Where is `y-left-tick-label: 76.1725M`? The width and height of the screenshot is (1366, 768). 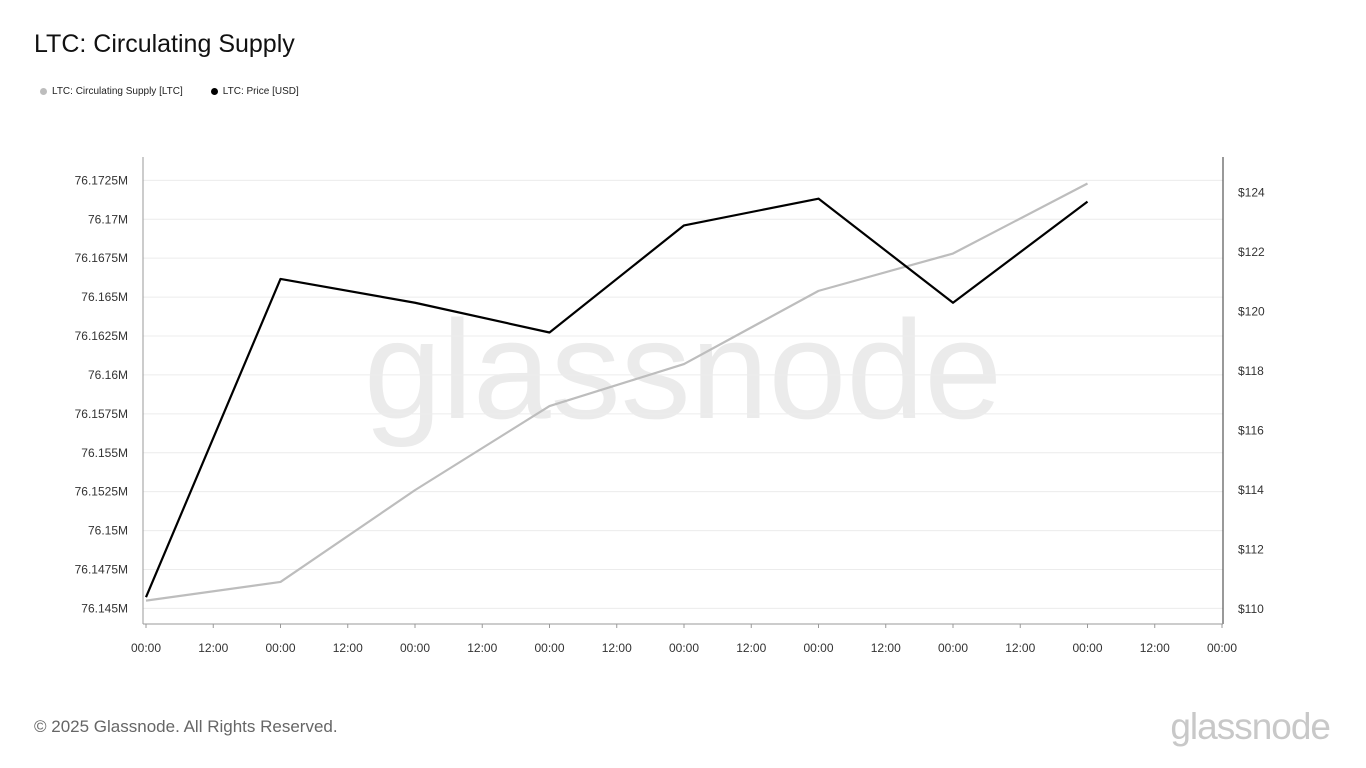
y-left-tick-label: 76.1725M is located at coordinates (101, 180).